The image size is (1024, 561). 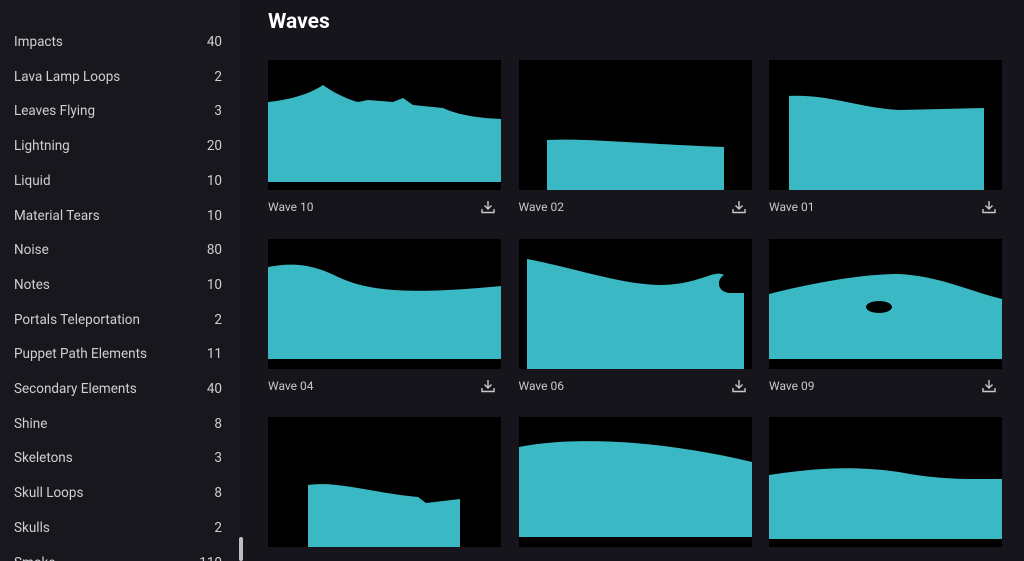 What do you see at coordinates (67, 76) in the screenshot?
I see `category-label: Lava Lamp Loops` at bounding box center [67, 76].